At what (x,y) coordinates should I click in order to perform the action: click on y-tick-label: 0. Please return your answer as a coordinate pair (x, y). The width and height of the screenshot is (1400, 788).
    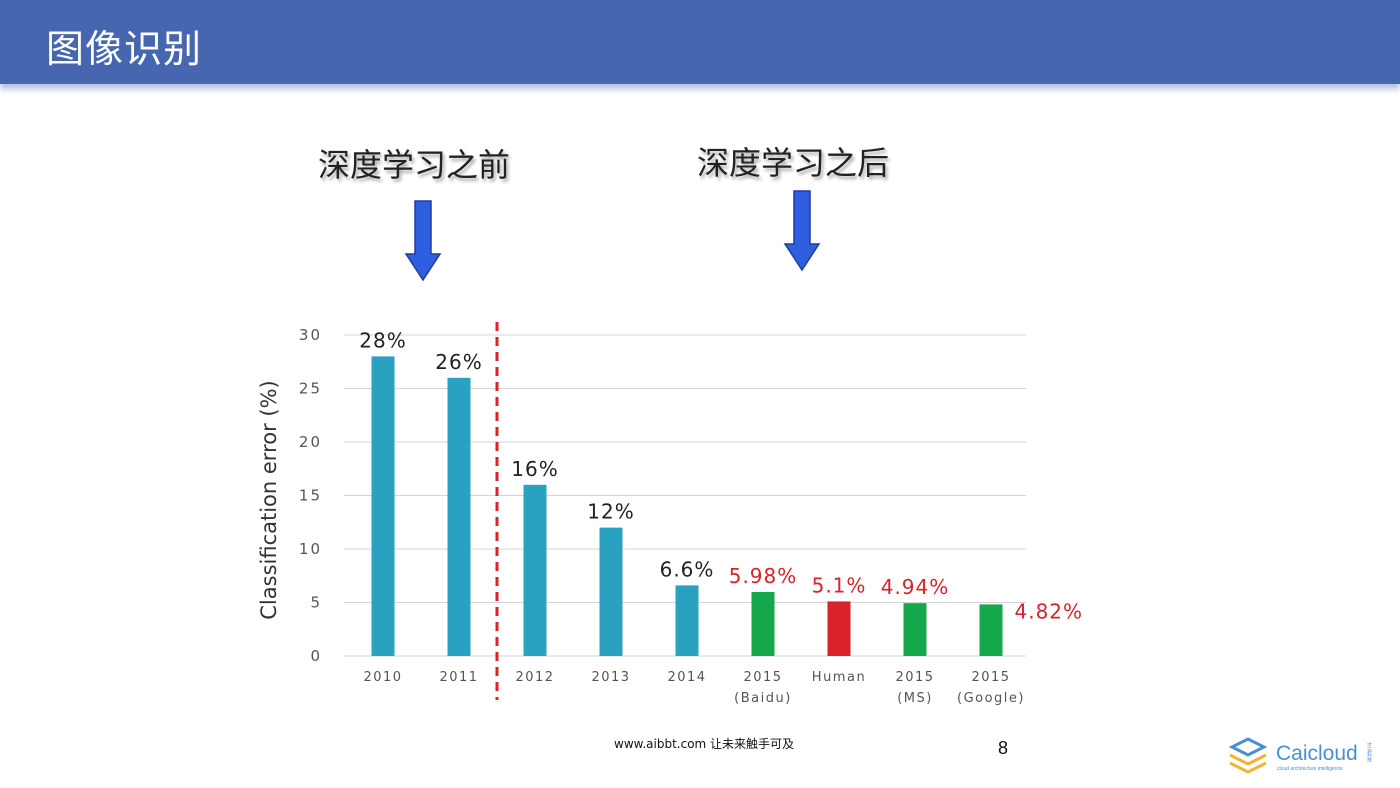
    Looking at the image, I should click on (316, 656).